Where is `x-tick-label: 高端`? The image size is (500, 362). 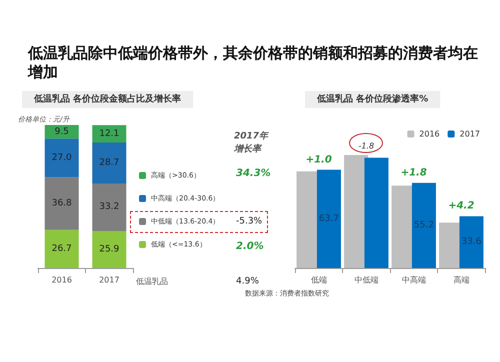 x-tick-label: 高端 is located at coordinates (461, 280).